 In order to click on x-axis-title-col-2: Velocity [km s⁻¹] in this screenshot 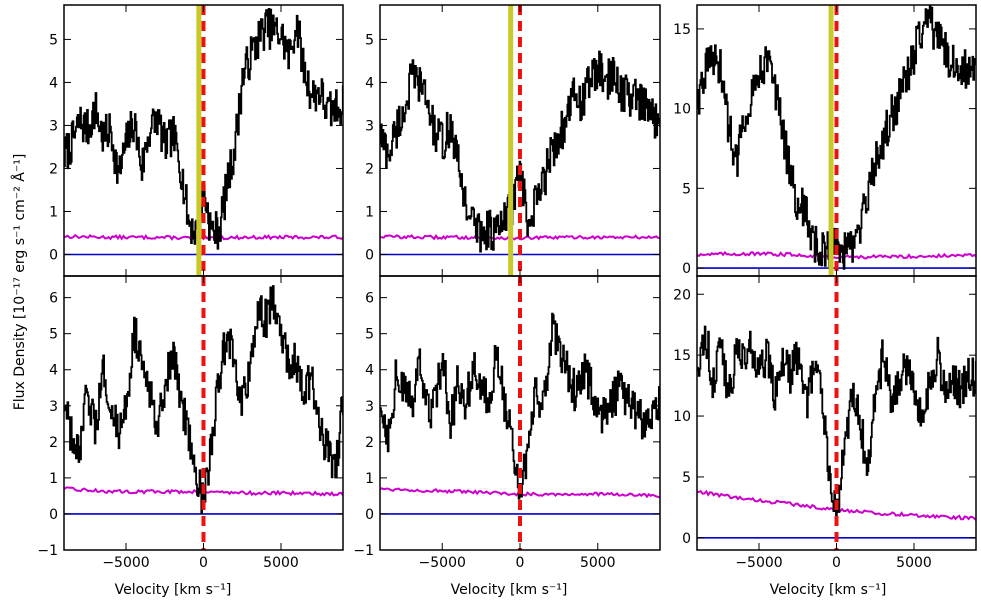, I will do `click(828, 590)`.